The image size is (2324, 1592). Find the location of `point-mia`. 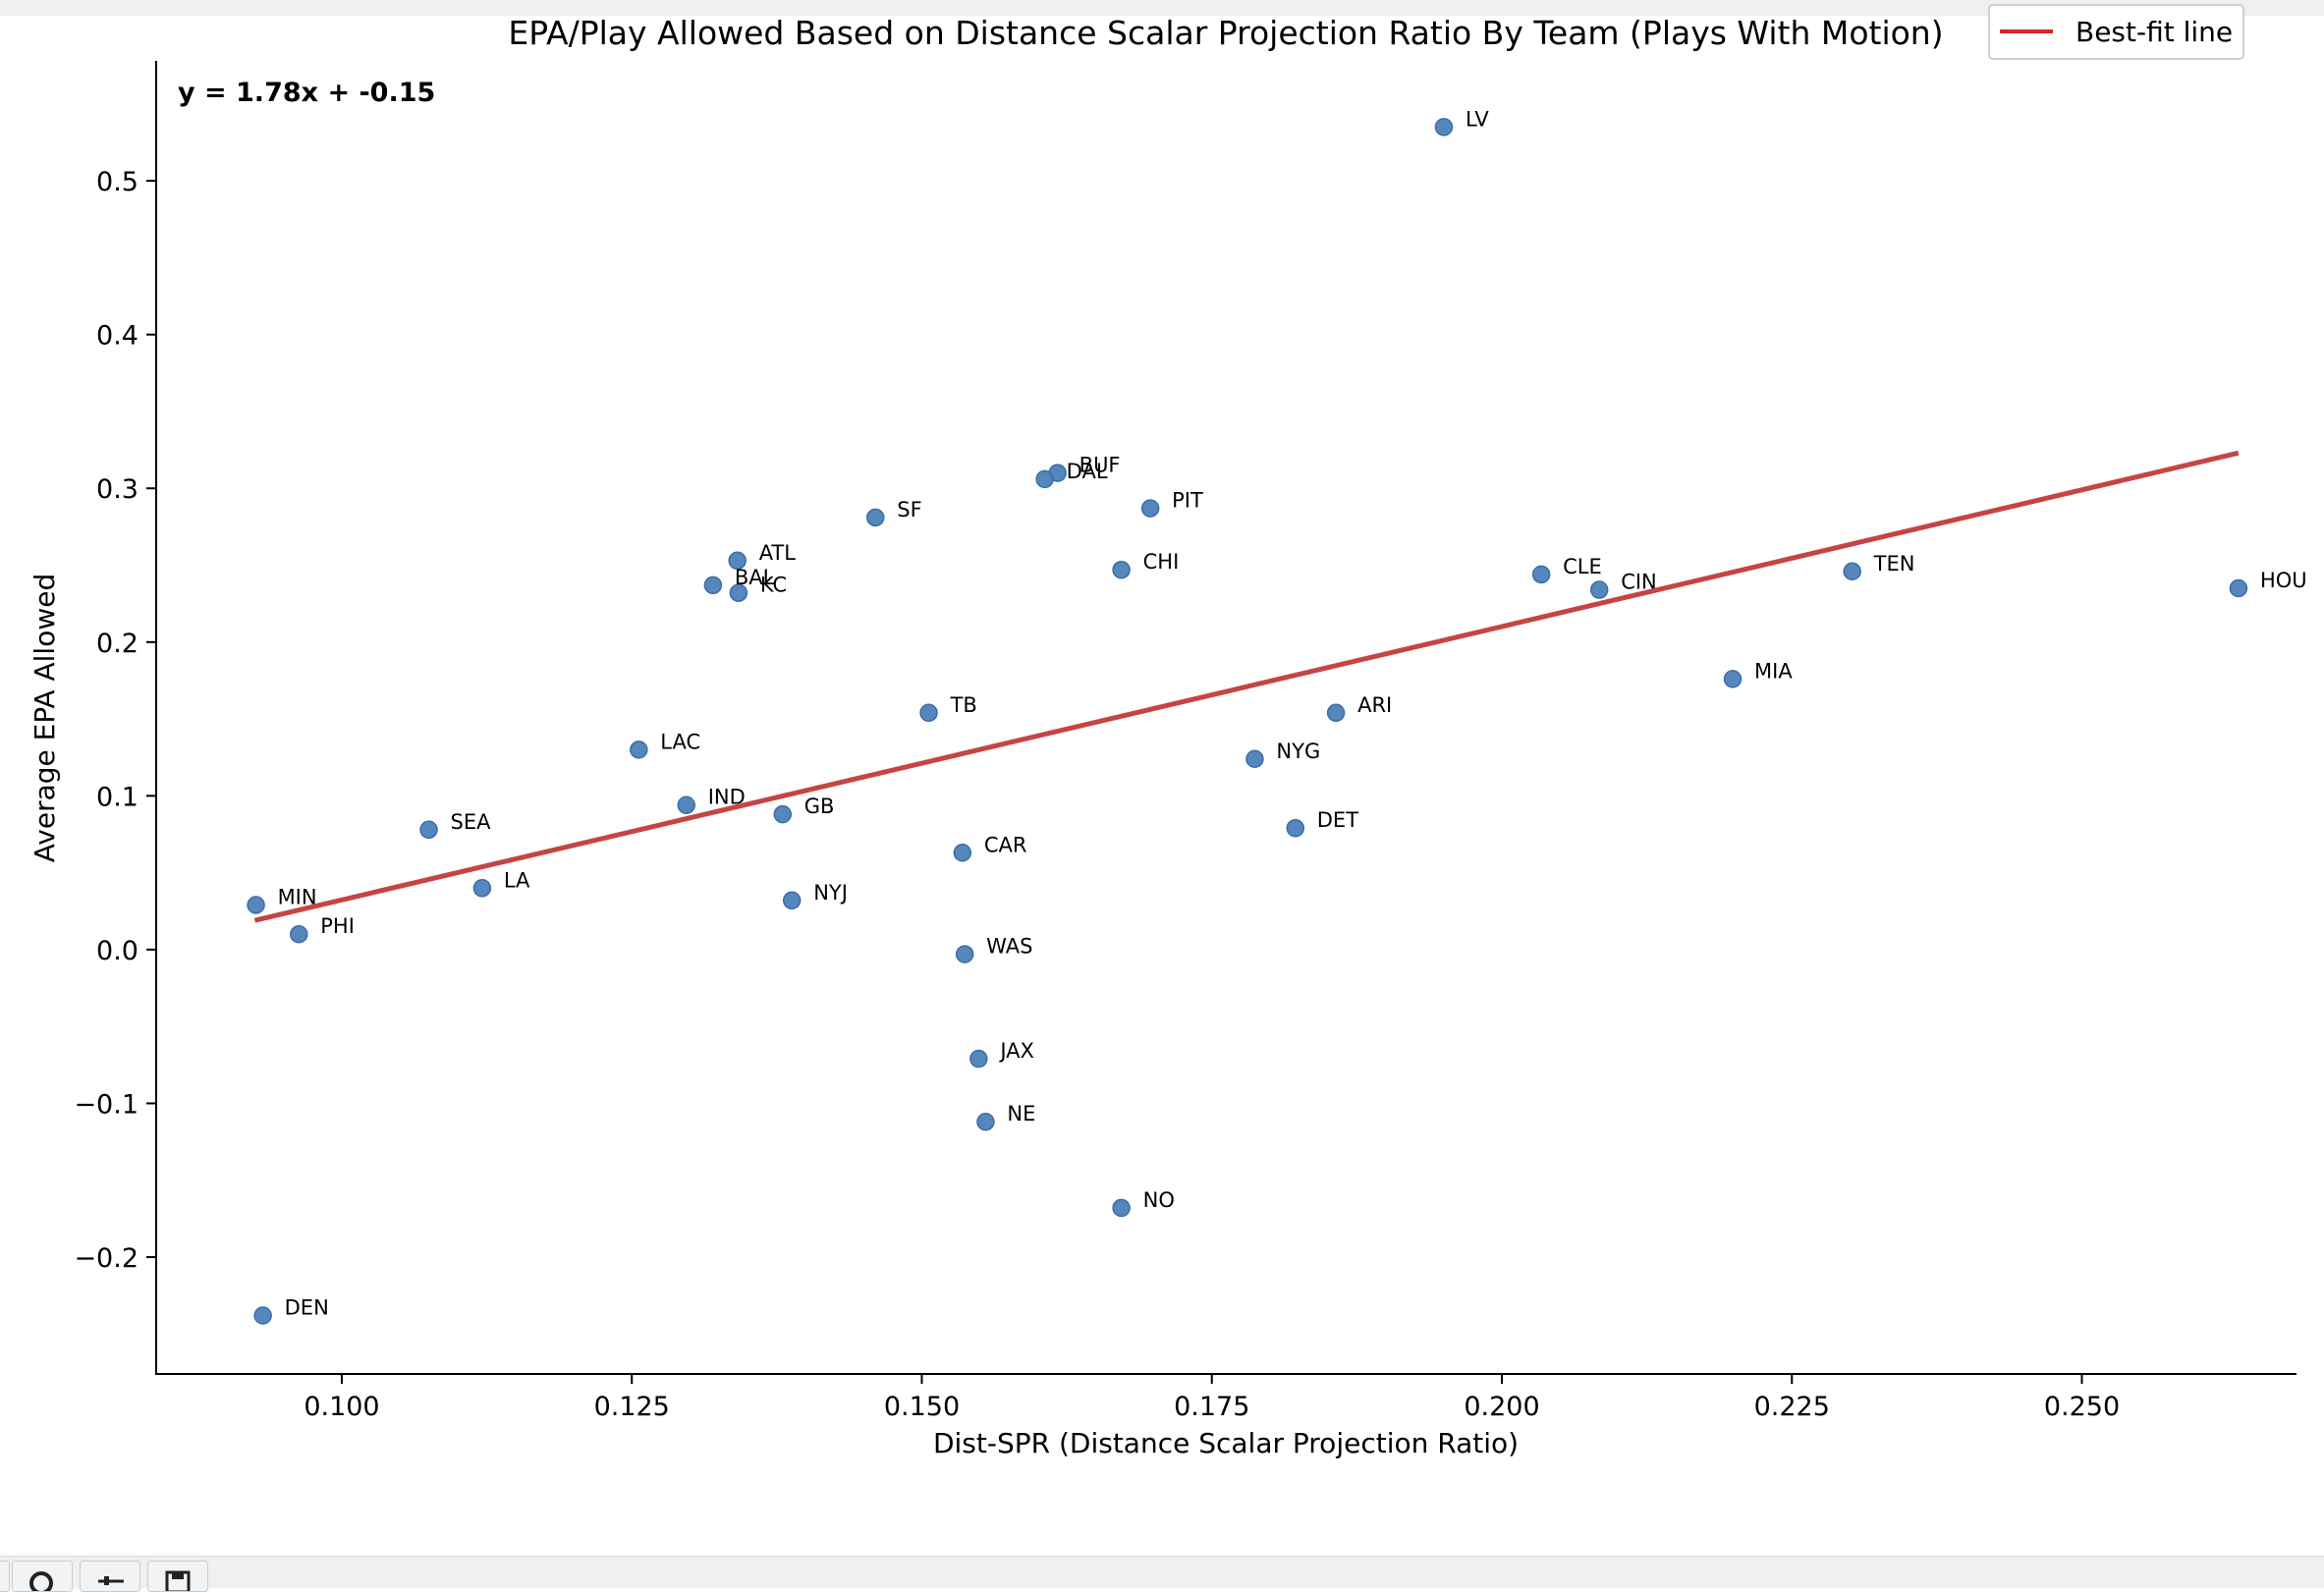

point-mia is located at coordinates (1733, 679).